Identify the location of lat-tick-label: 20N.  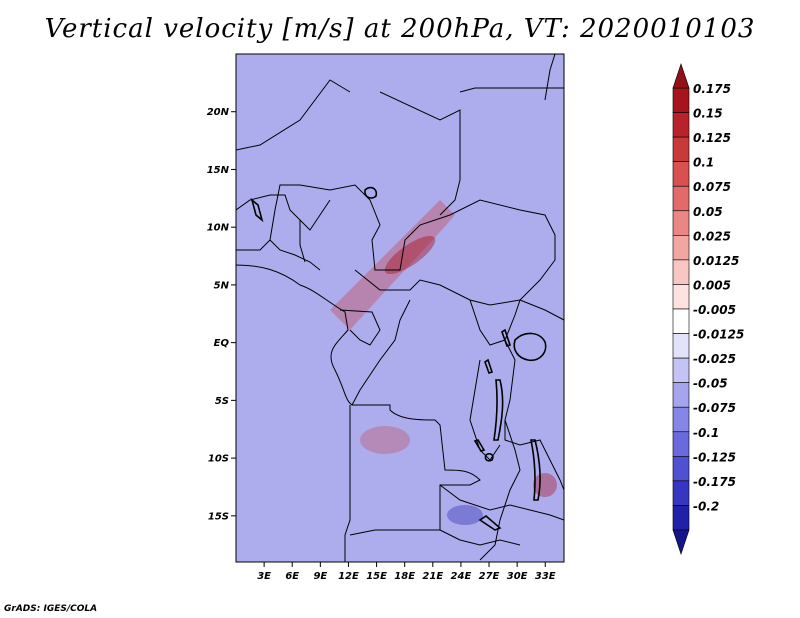
(218, 112).